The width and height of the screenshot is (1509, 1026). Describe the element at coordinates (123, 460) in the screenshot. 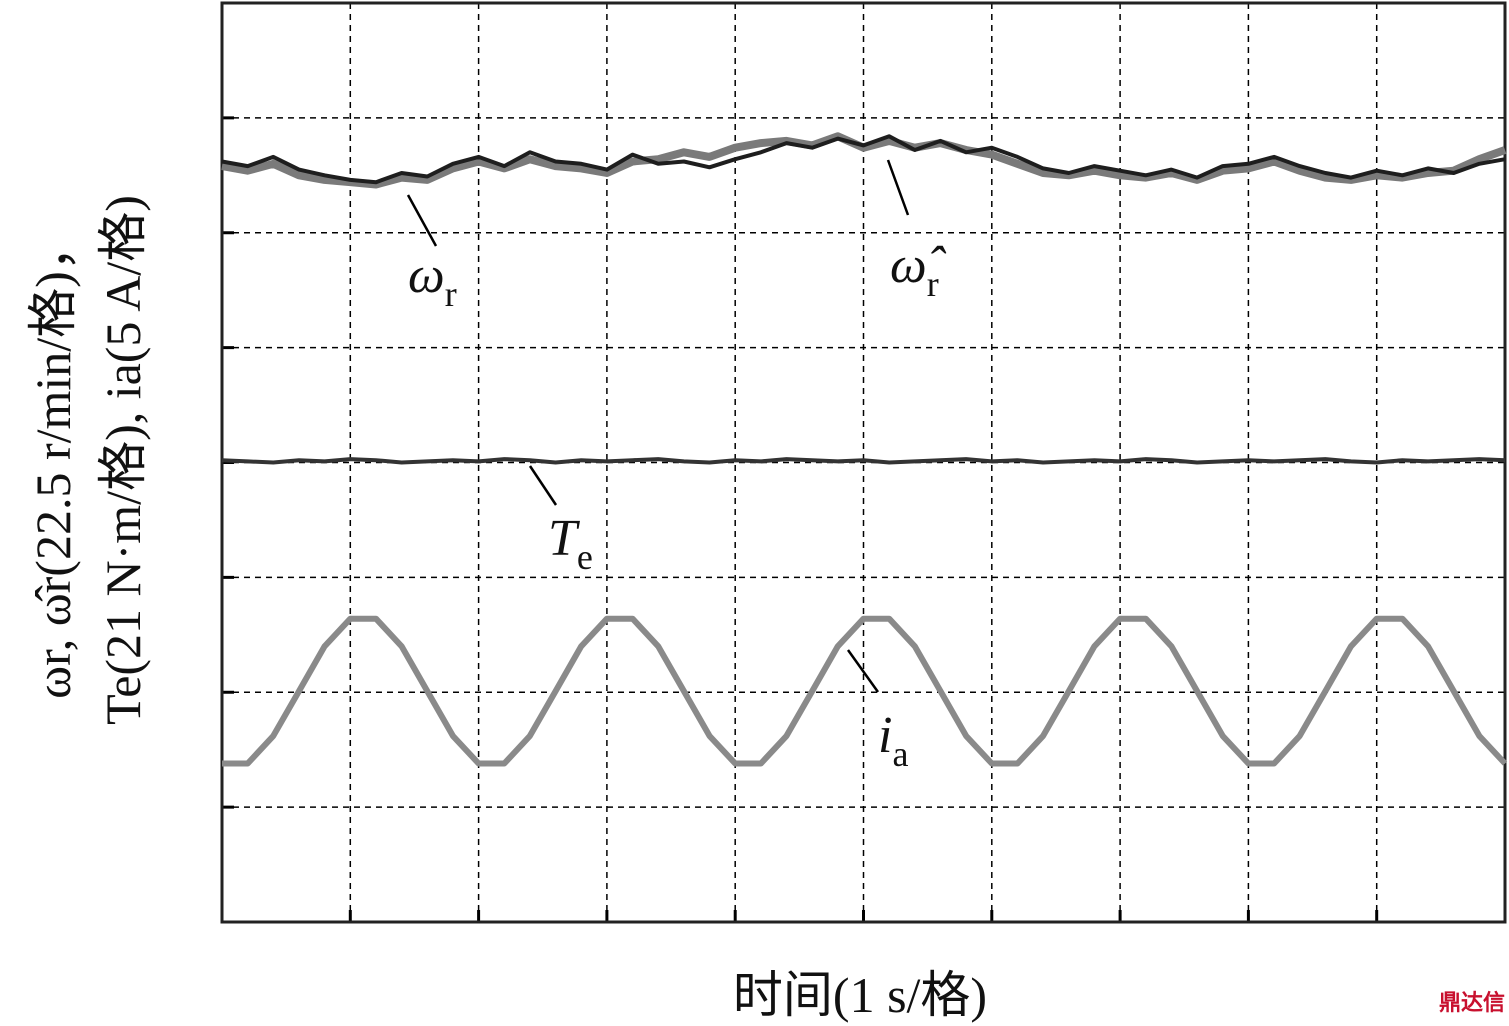

I see `y-axis-label: Te(21 N·m/格), ia(5 A/格)` at that location.